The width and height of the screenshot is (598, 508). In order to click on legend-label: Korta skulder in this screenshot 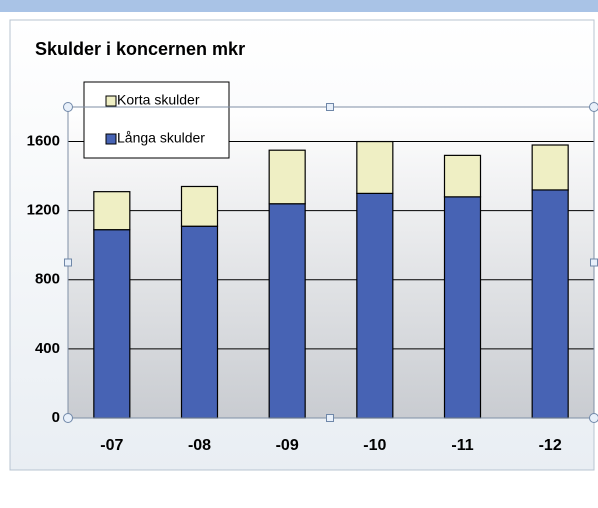, I will do `click(158, 100)`.